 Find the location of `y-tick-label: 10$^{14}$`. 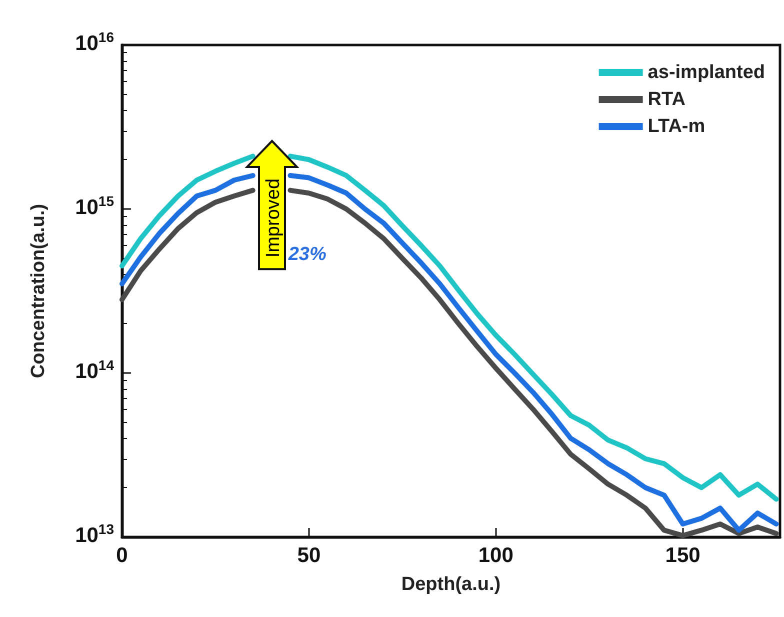

y-tick-label: 10$^{14}$ is located at coordinates (94, 371).